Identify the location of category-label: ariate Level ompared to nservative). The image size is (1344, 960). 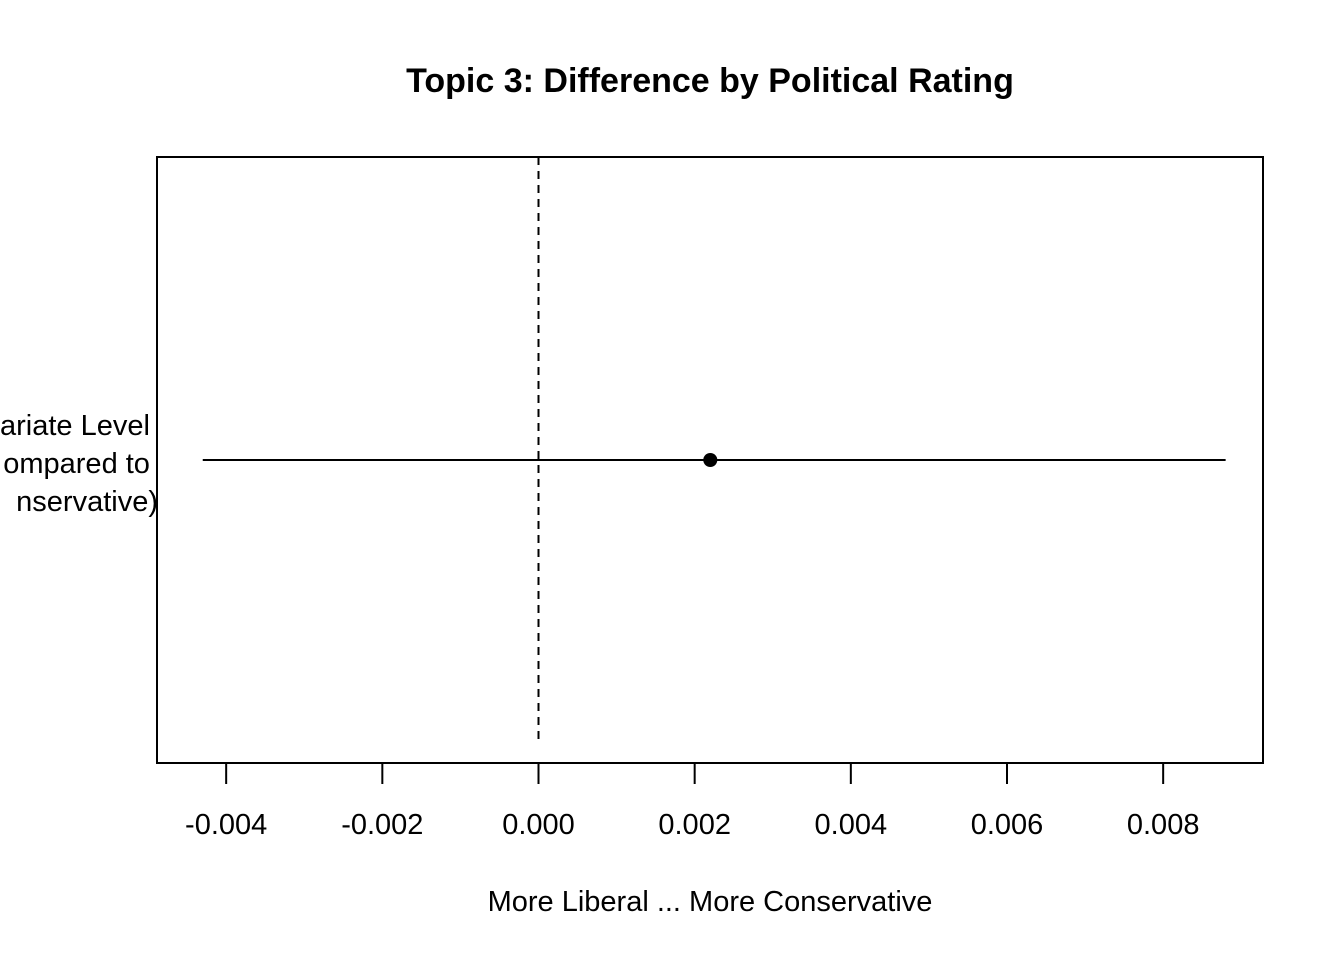
(79, 464).